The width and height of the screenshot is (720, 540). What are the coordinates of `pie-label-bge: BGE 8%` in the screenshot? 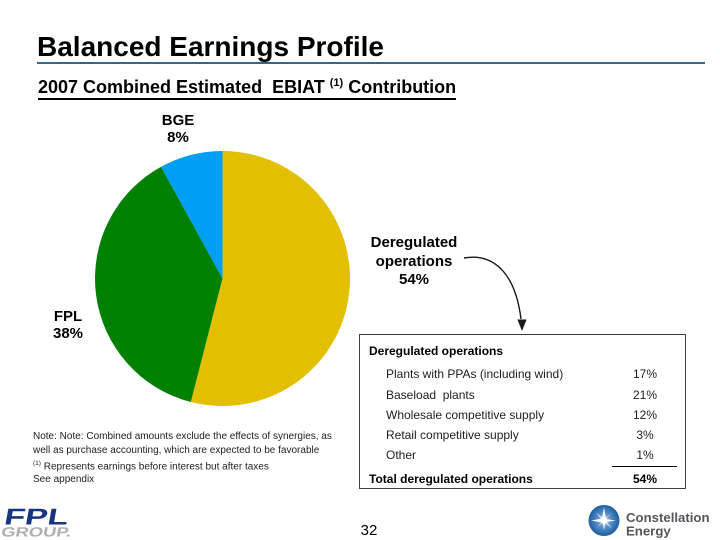 It's located at (178, 129).